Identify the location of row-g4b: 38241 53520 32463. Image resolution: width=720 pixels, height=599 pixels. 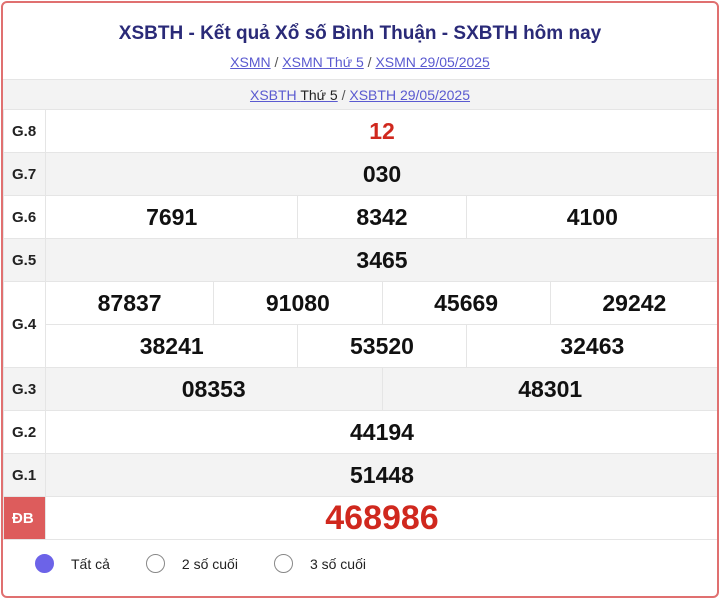
(360, 346).